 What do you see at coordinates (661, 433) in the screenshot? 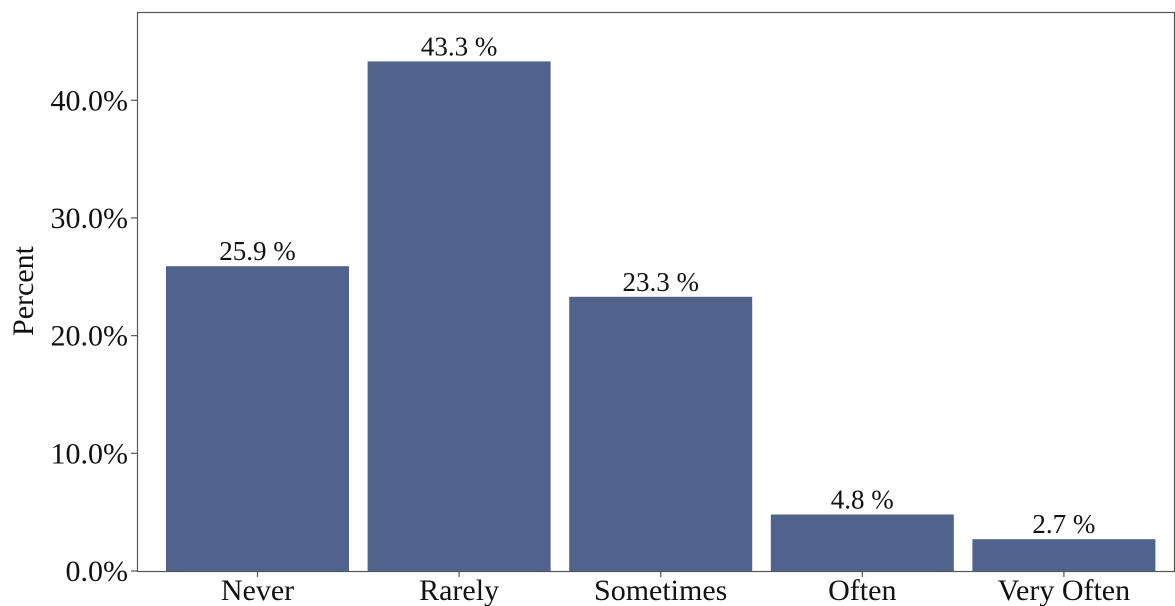
I see `bar-sometimes` at bounding box center [661, 433].